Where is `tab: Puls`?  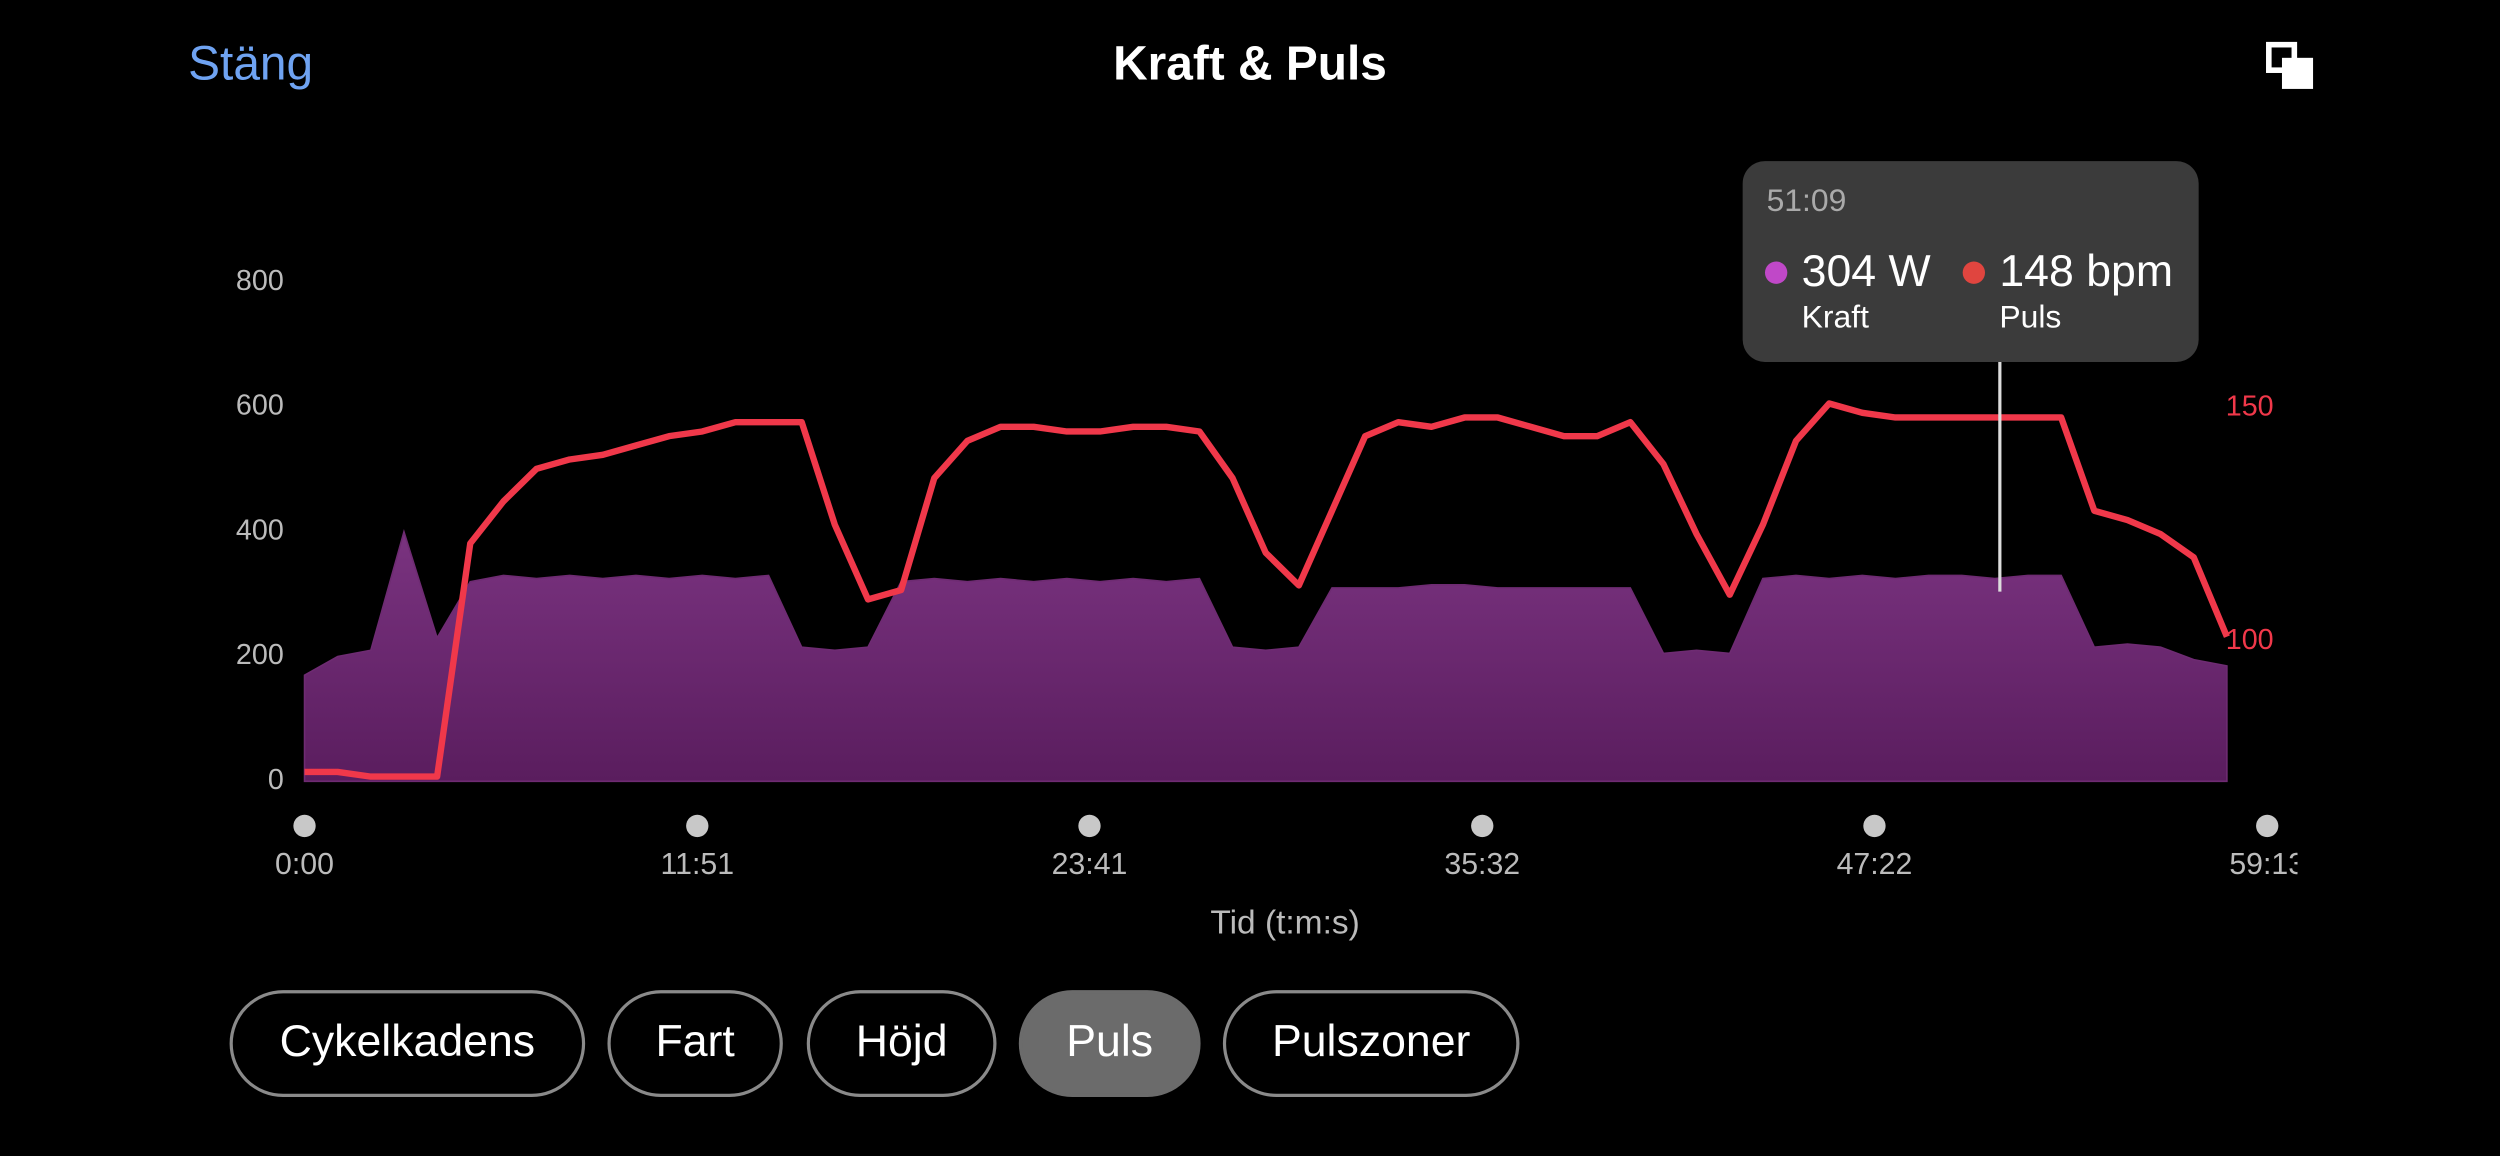
tab: Puls is located at coordinates (1109, 1043).